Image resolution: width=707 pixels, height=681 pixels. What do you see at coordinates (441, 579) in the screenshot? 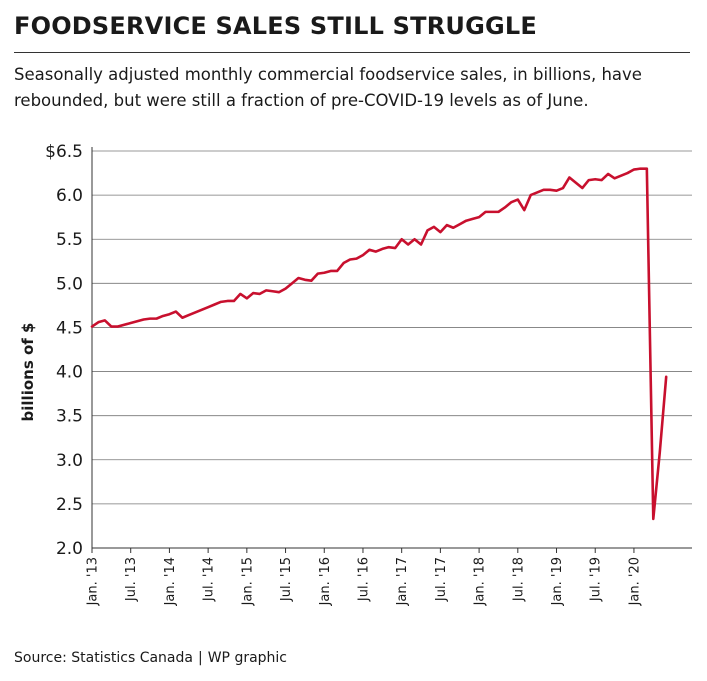
I see `x-tick-label-9: Jul. '17` at bounding box center [441, 579].